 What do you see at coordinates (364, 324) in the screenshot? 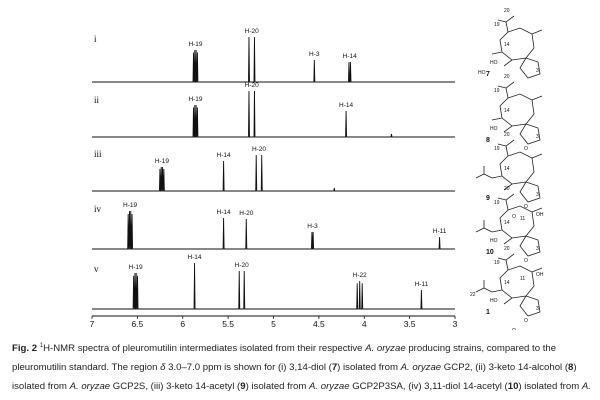
I see `x-tick-label: 4` at bounding box center [364, 324].